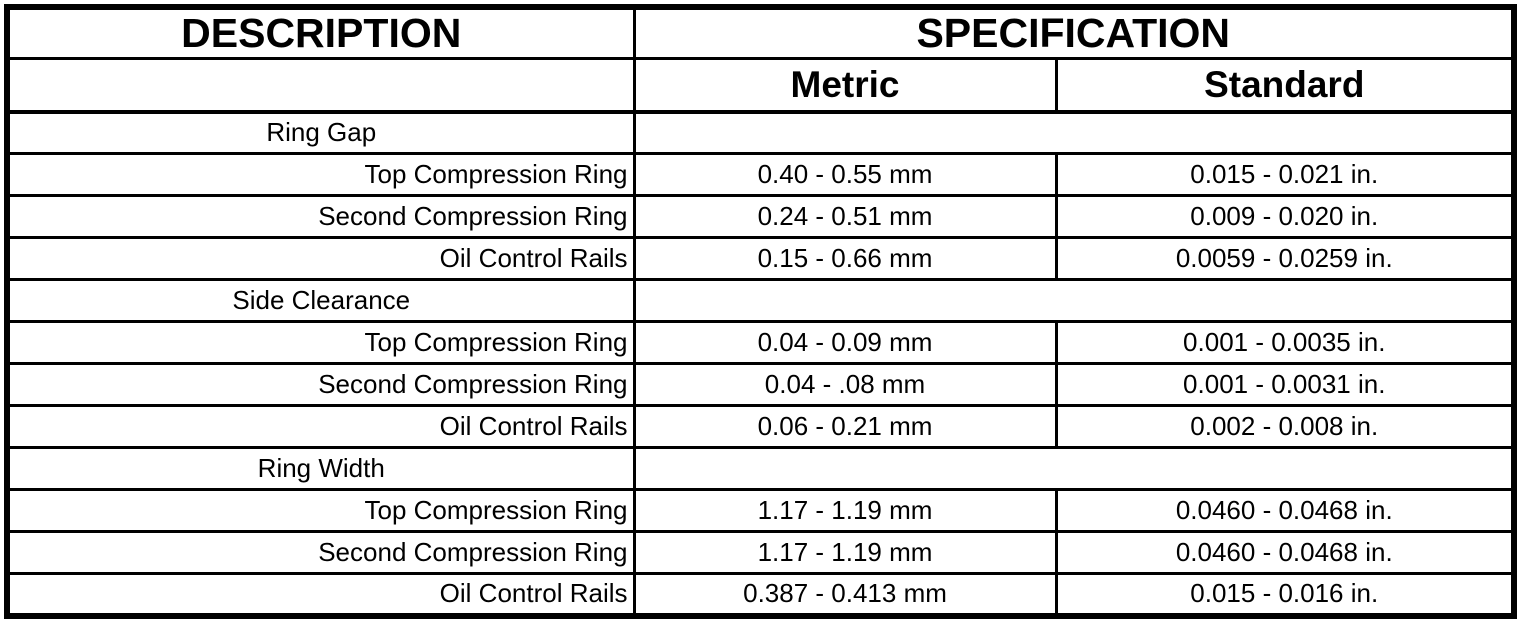  What do you see at coordinates (1285, 216) in the screenshot?
I see `standard-value-cell: 0.009 - 0.020 in.` at bounding box center [1285, 216].